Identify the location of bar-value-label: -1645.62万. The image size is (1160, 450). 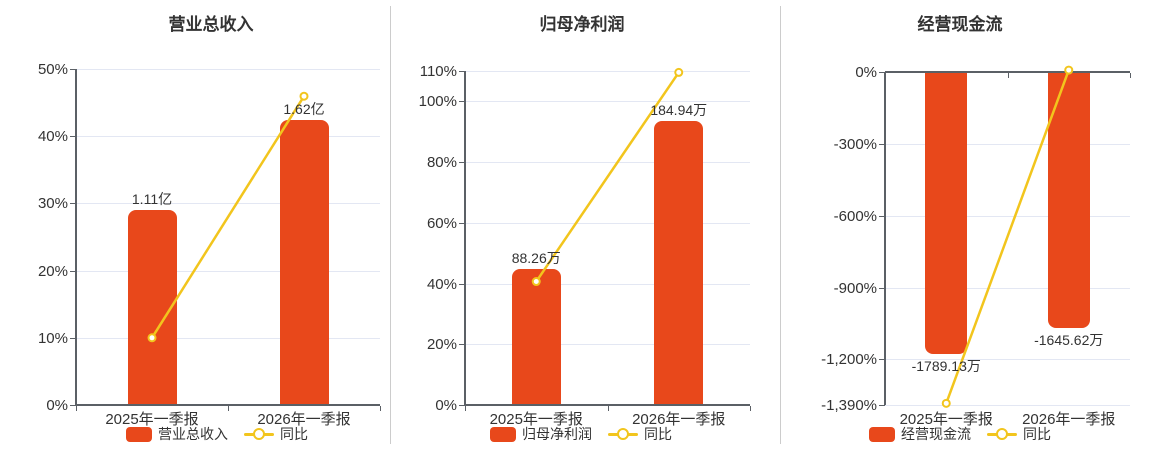
(1069, 339).